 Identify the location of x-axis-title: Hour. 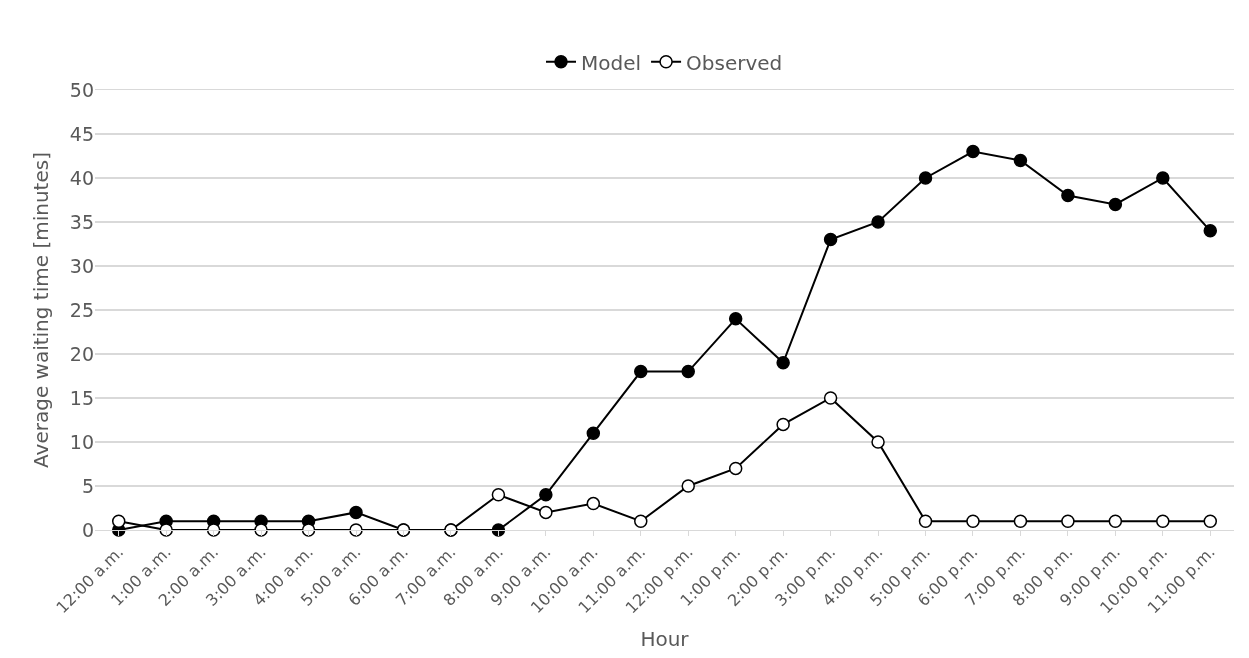
(665, 638).